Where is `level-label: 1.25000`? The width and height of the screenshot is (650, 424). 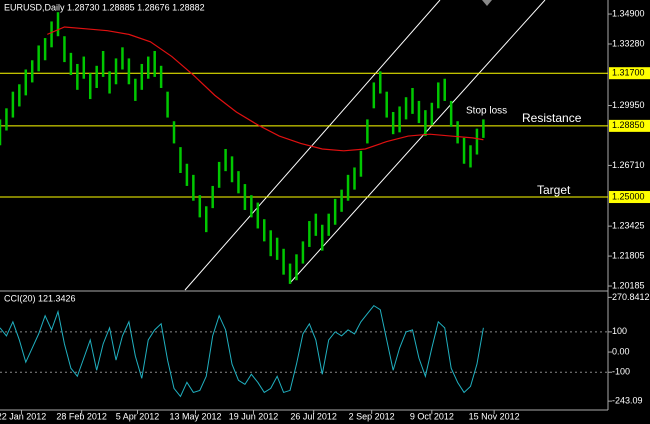
level-label: 1.25000 is located at coordinates (628, 196).